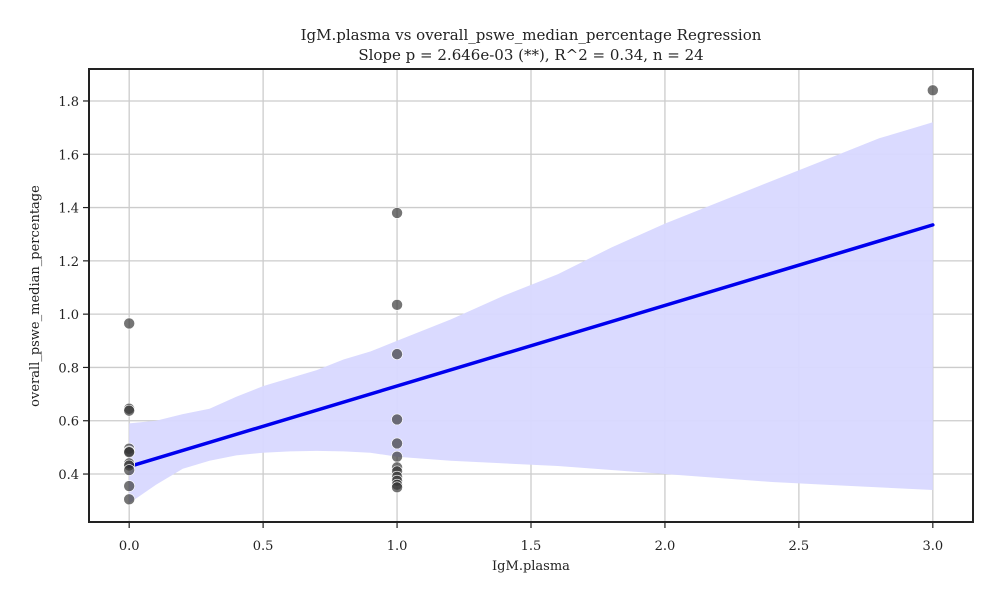  I want to click on y-axis-label: overall_pswe_median_percentage, so click(35, 296).